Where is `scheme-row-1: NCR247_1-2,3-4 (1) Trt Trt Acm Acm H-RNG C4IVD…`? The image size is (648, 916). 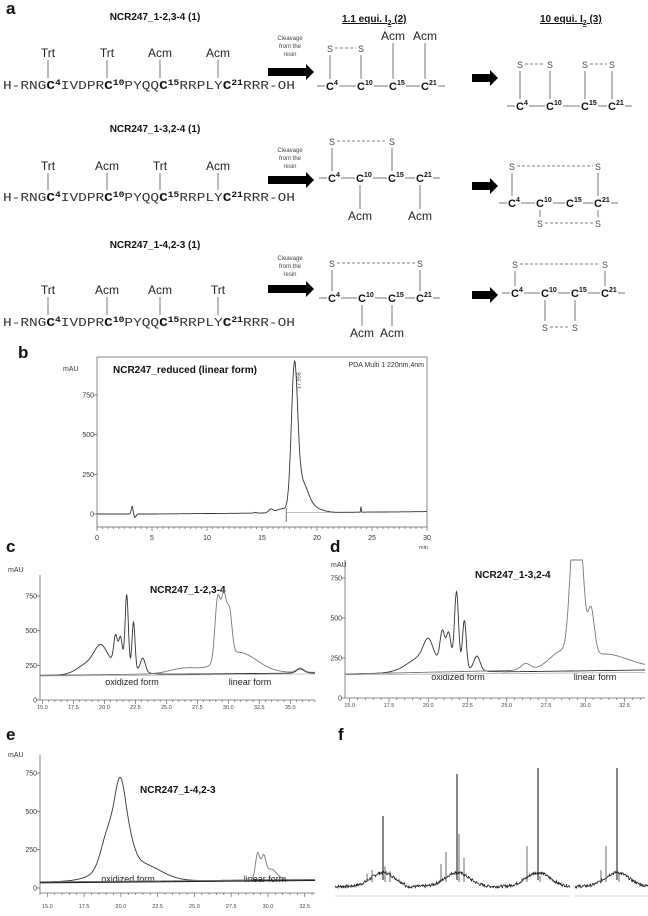
scheme-row-1: NCR247_1-2,3-4 (1) Trt Trt Acm Acm H-RNG C4IVD… is located at coordinates (317, 62).